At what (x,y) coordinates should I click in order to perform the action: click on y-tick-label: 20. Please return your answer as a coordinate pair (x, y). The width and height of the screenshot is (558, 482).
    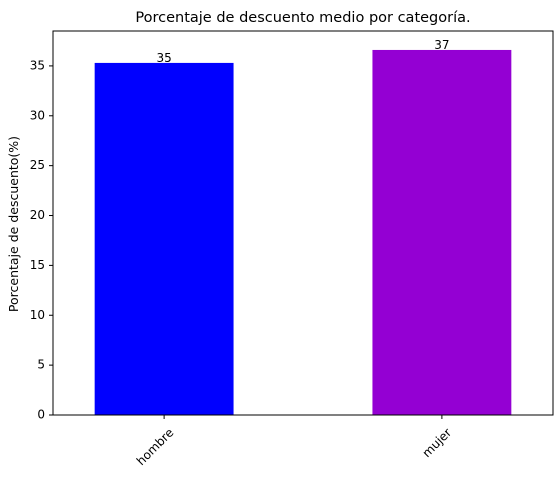
    Looking at the image, I should click on (37, 215).